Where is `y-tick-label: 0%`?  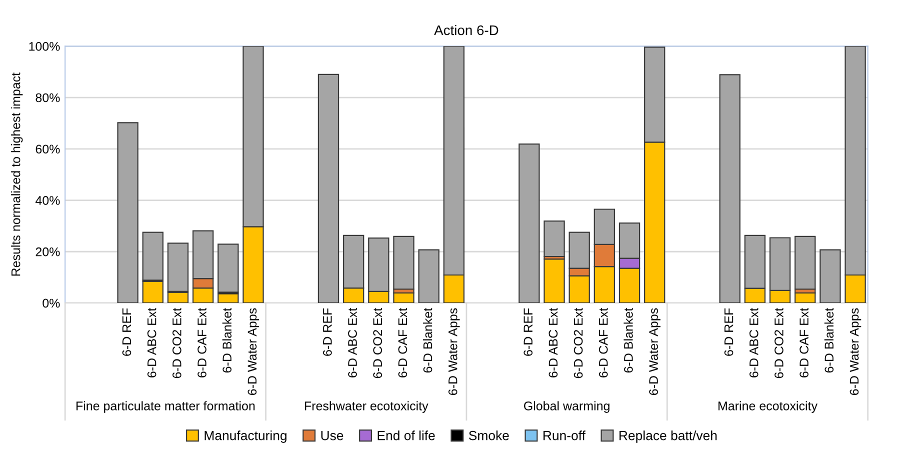
y-tick-label: 0% is located at coordinates (51, 303).